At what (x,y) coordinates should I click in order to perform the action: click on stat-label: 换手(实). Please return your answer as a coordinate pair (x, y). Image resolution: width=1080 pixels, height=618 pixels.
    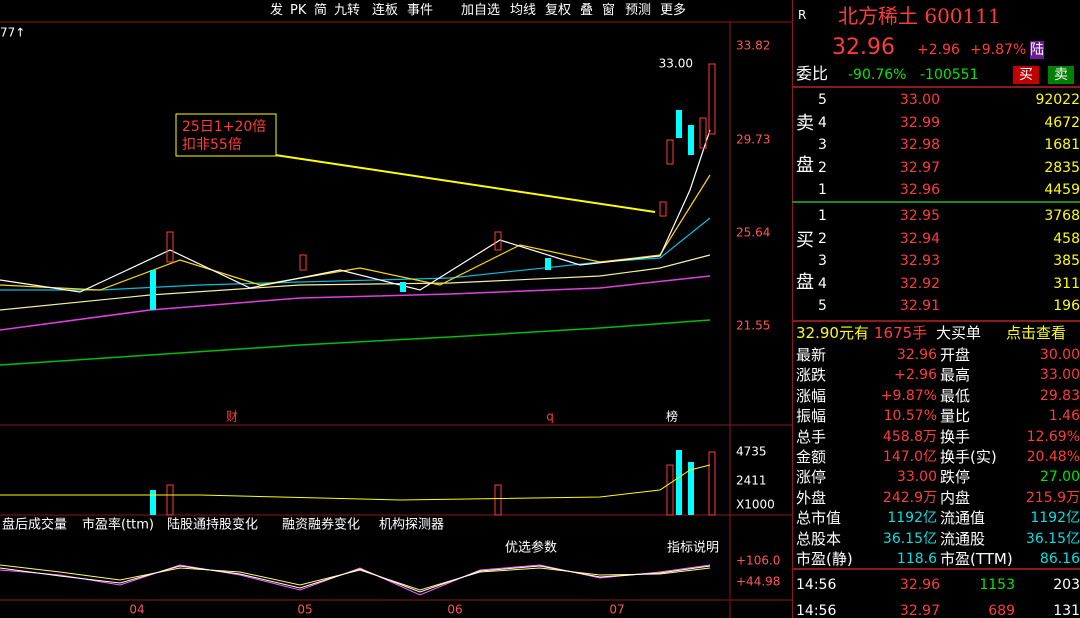
    Looking at the image, I should click on (968, 457).